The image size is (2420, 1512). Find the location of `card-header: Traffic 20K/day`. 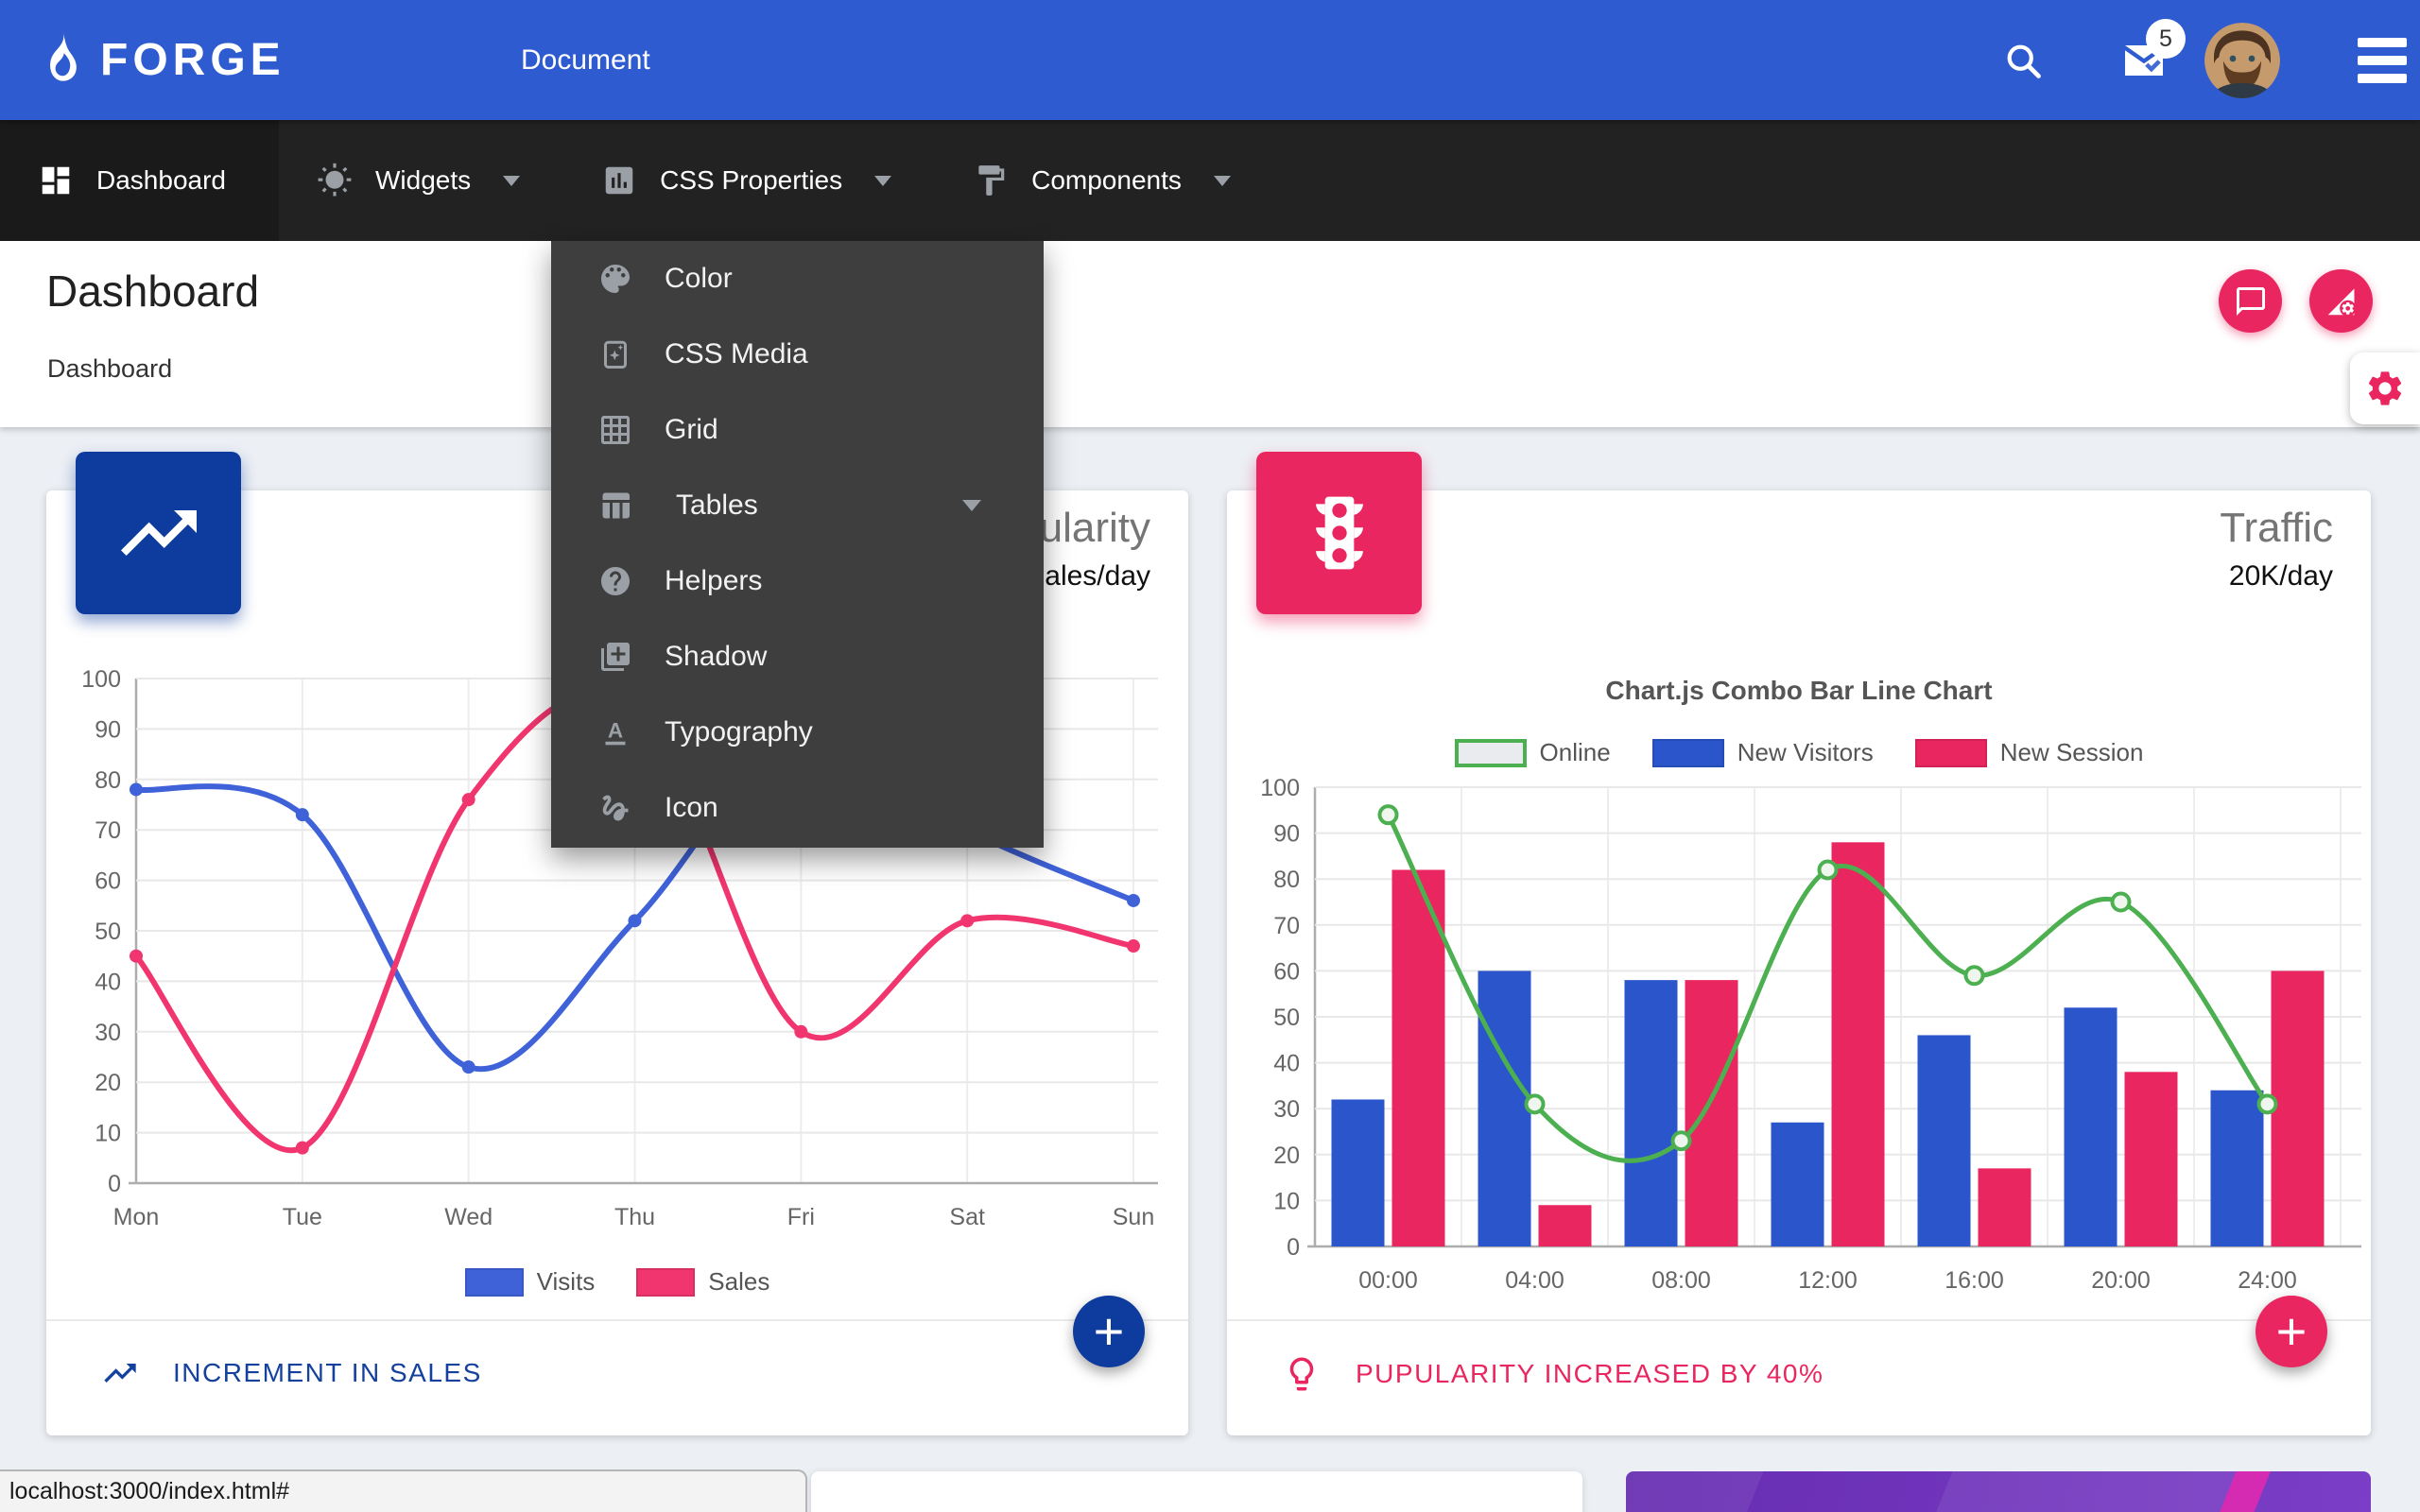

card-header: Traffic 20K/day is located at coordinates (2276, 548).